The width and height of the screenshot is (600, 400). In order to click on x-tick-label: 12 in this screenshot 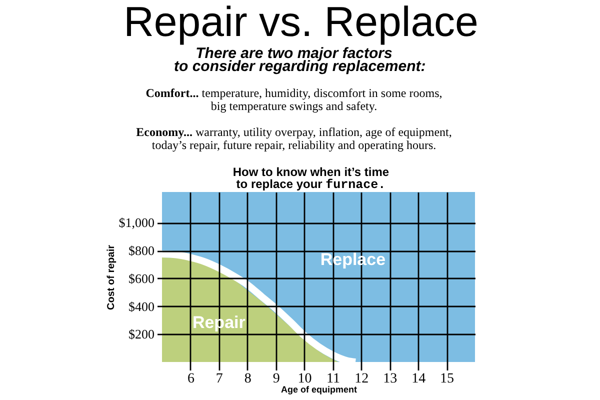, I will do `click(361, 379)`.